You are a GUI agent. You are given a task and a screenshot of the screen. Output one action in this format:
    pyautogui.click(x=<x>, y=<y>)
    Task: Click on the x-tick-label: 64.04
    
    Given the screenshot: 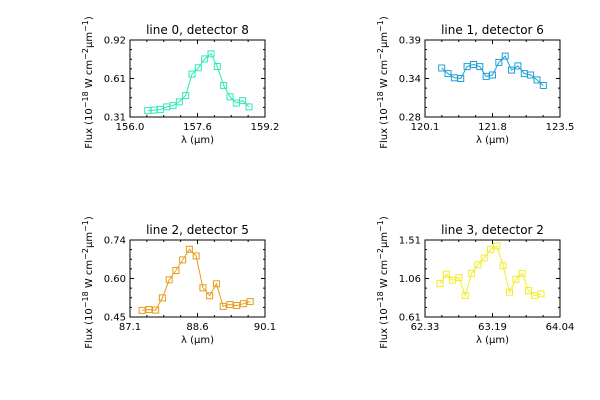 What is the action you would take?
    pyautogui.click(x=560, y=327)
    